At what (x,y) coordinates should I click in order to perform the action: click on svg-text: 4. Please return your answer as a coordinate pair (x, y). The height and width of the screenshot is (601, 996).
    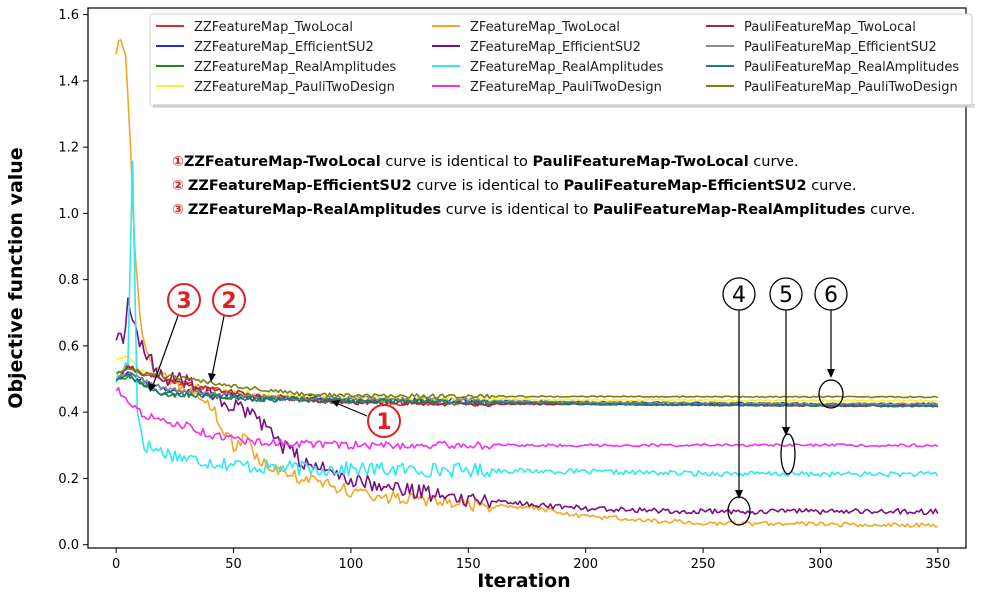
    Looking at the image, I should click on (739, 295).